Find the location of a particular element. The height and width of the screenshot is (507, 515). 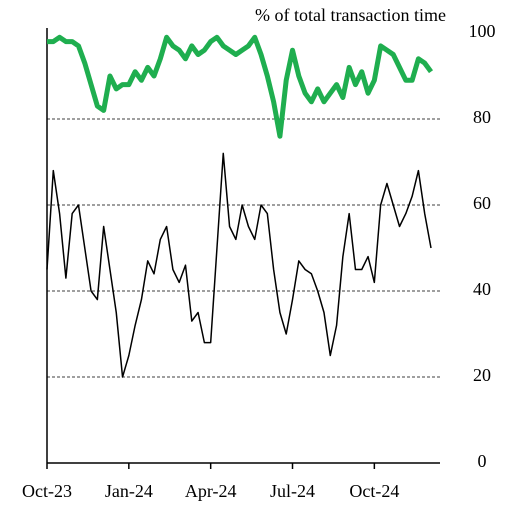

y-tick-label: 40 is located at coordinates (482, 289).